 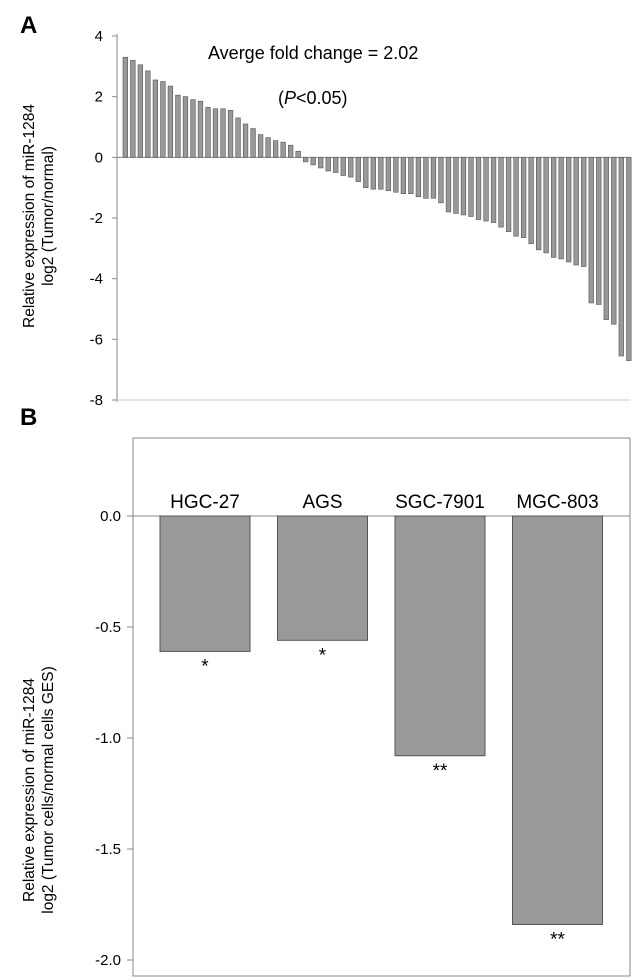 I want to click on panel-b-letter: B, so click(x=28, y=417).